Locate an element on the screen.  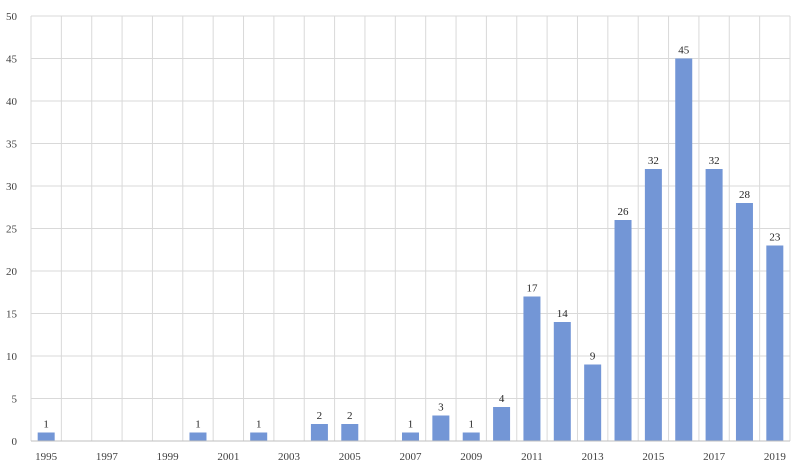
x-tick-label: 2019 is located at coordinates (775, 457).